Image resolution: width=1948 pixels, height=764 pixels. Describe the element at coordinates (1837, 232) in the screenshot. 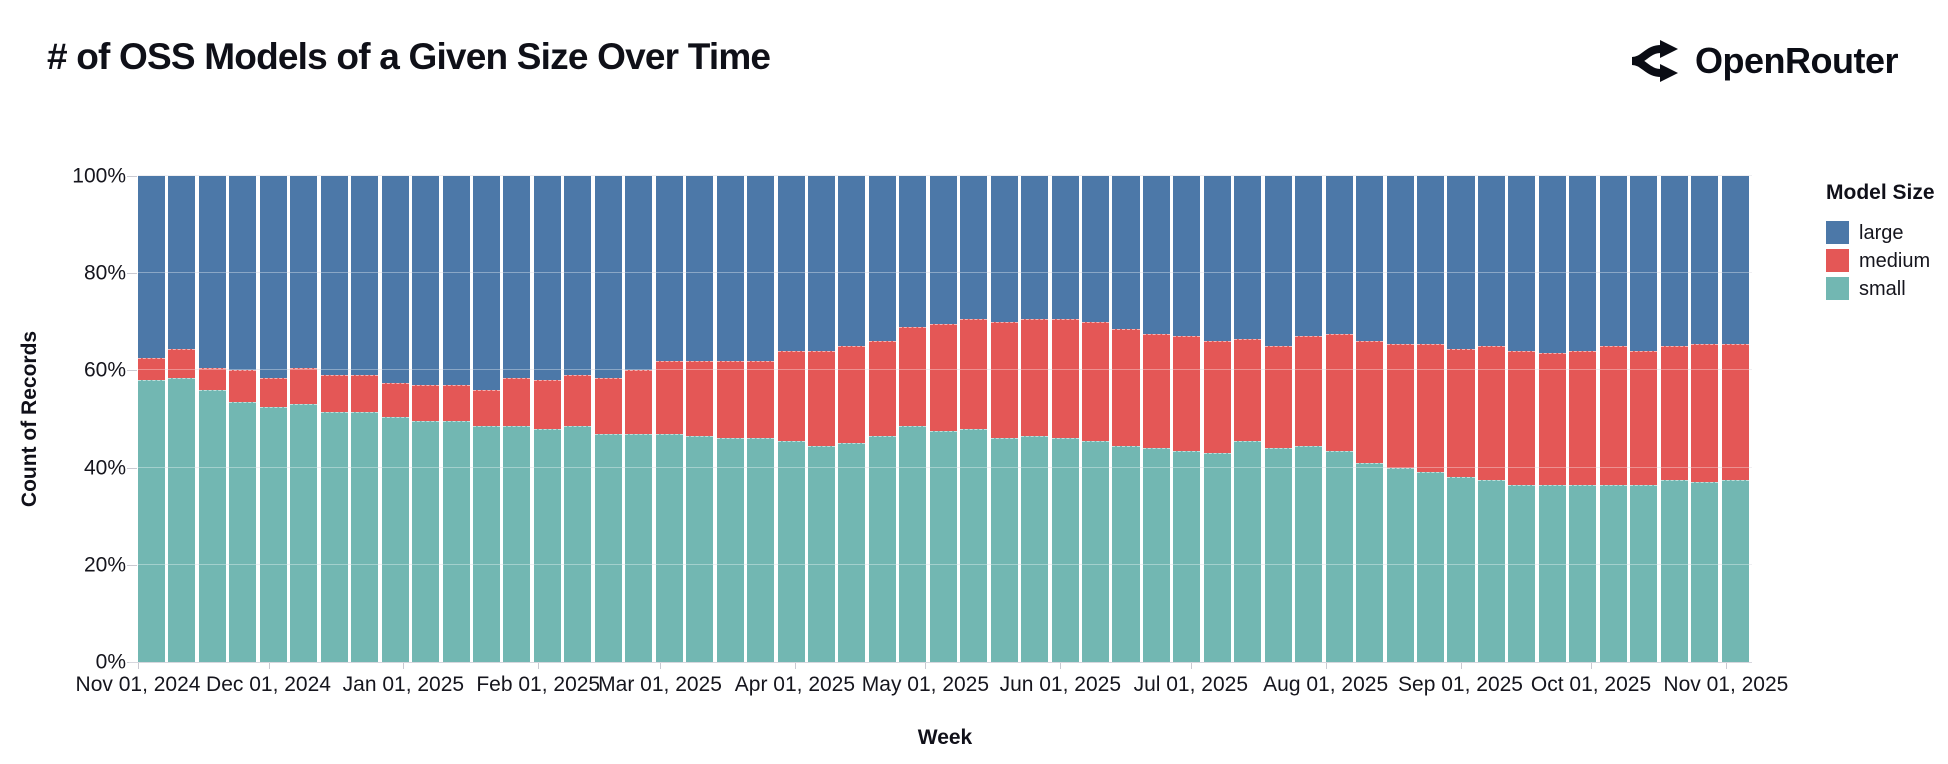

I see `legend-swatch-large` at that location.